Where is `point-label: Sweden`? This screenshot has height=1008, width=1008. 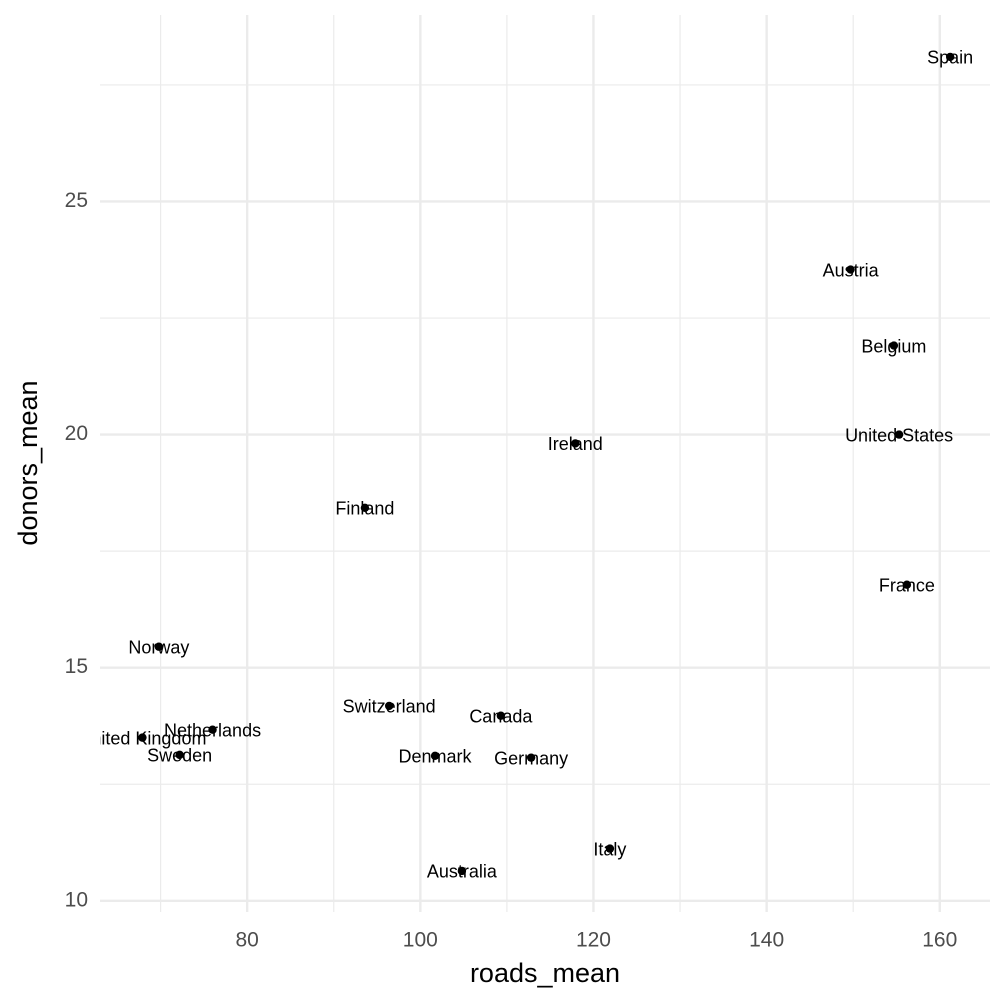
point-label: Sweden is located at coordinates (179, 756).